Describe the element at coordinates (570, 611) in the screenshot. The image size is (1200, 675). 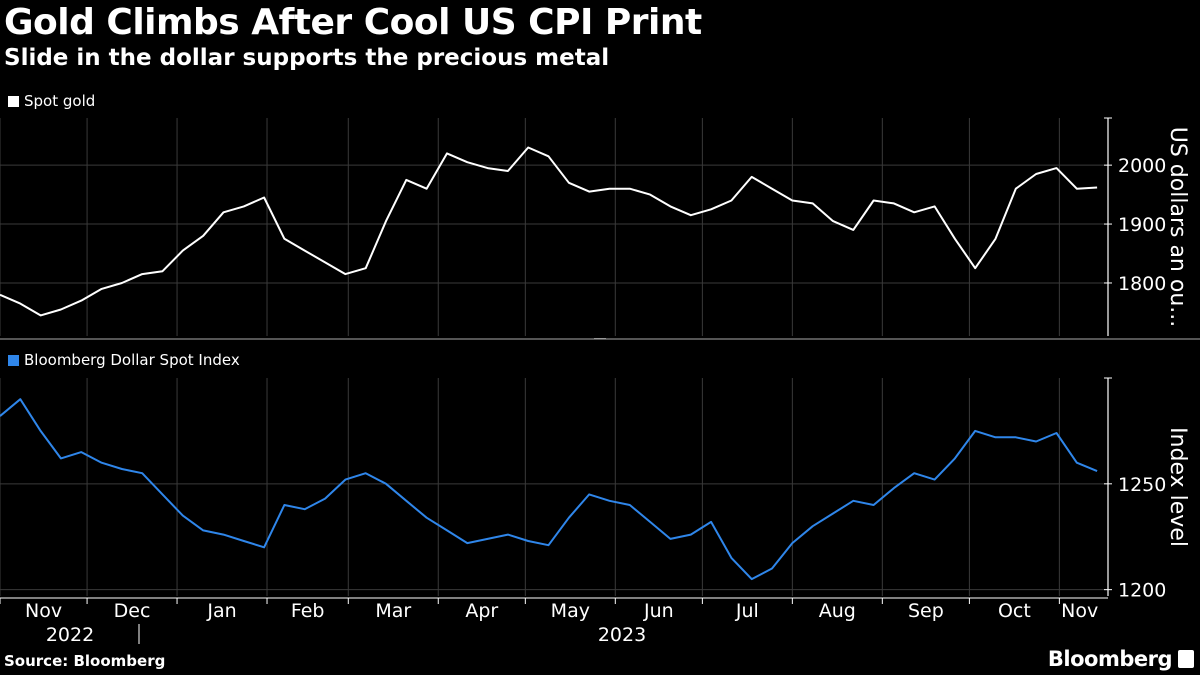
I see `x-tick-label: May` at that location.